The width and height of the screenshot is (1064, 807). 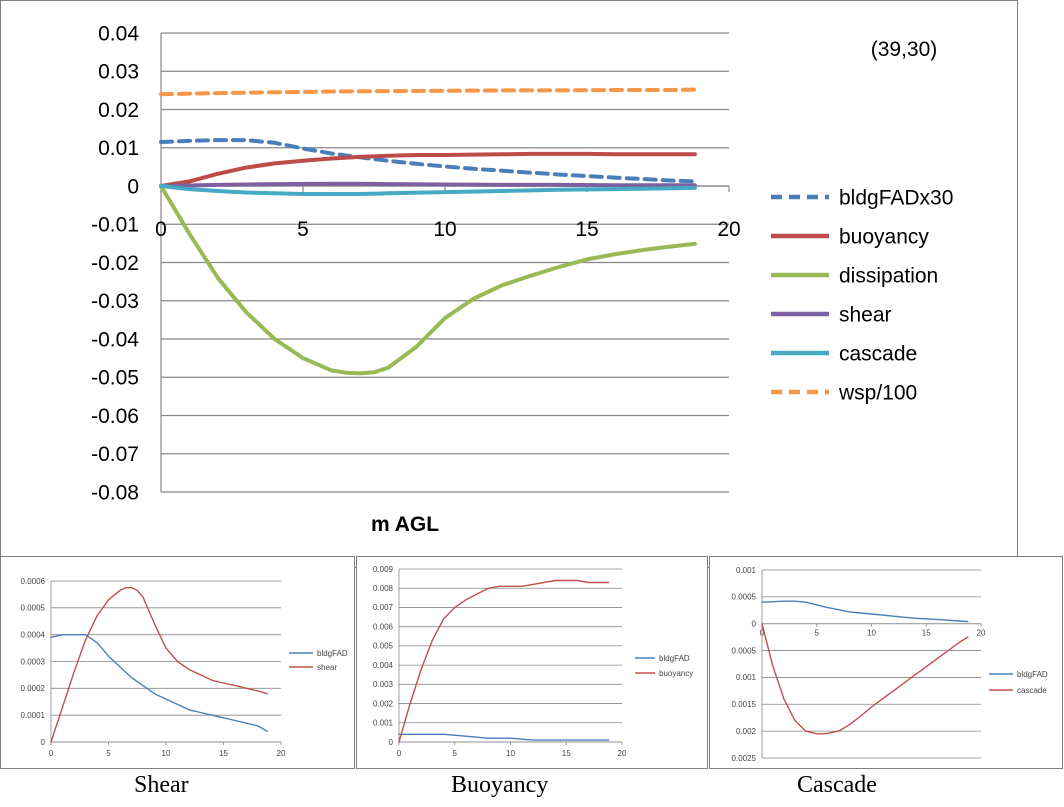 What do you see at coordinates (118, 148) in the screenshot?
I see `y-tick-label: 0.01` at bounding box center [118, 148].